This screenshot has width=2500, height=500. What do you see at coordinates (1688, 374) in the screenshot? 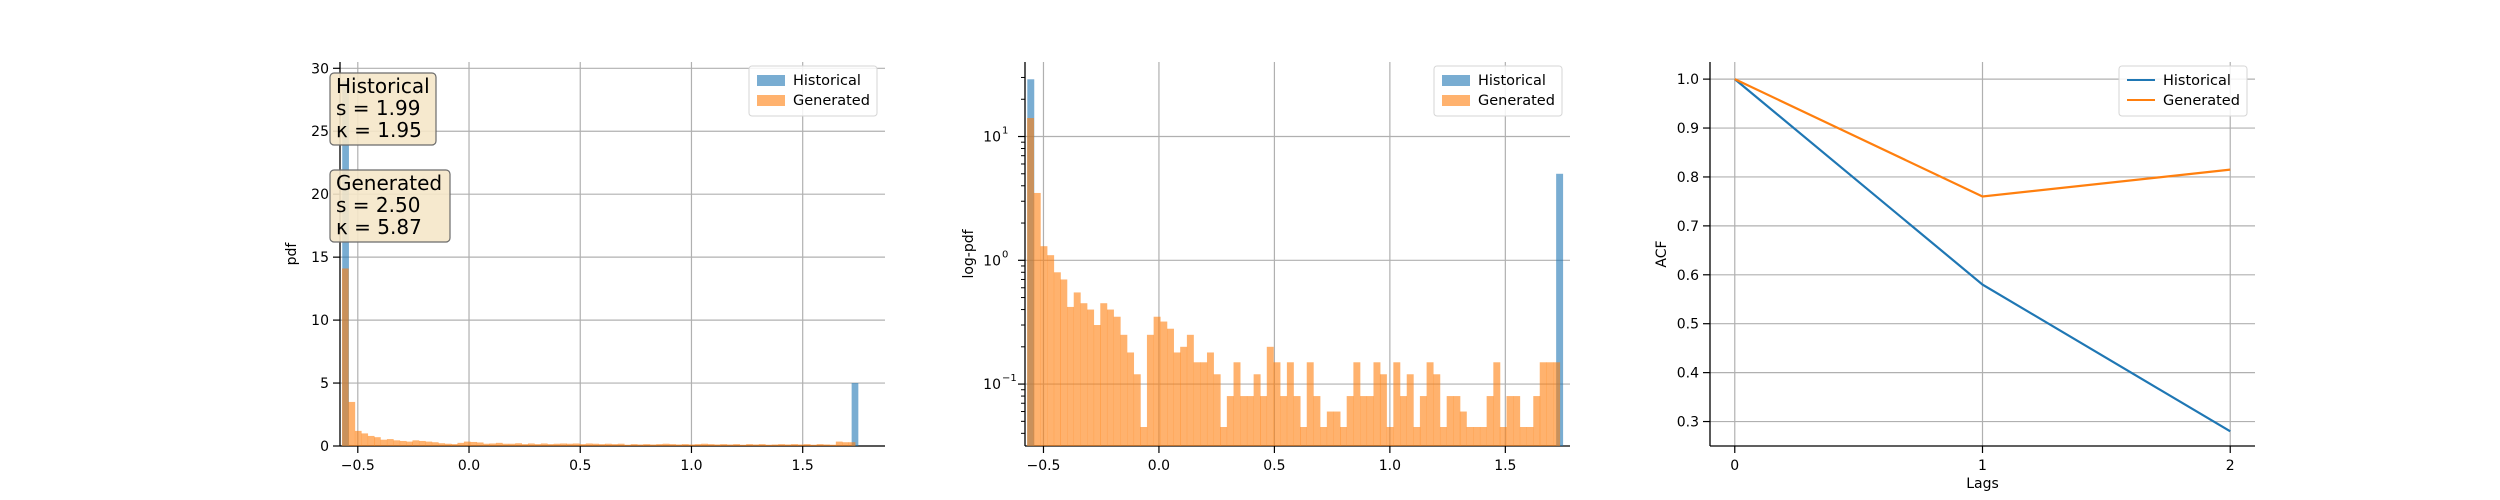
I see `y-tick-label: 0.4` at bounding box center [1688, 374].